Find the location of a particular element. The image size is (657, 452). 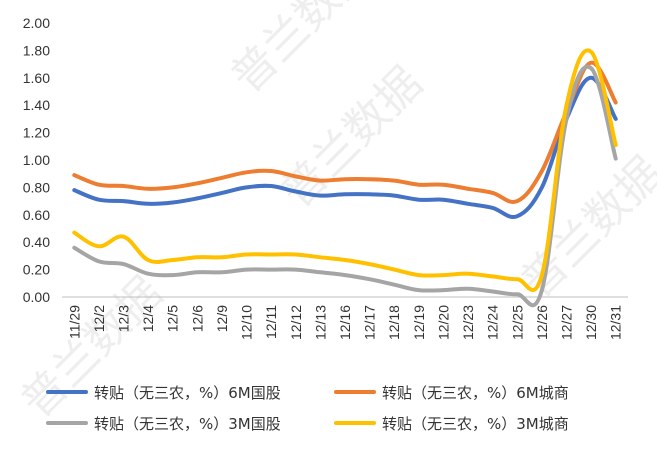

x-tick-label: 12/11 is located at coordinates (271, 322).